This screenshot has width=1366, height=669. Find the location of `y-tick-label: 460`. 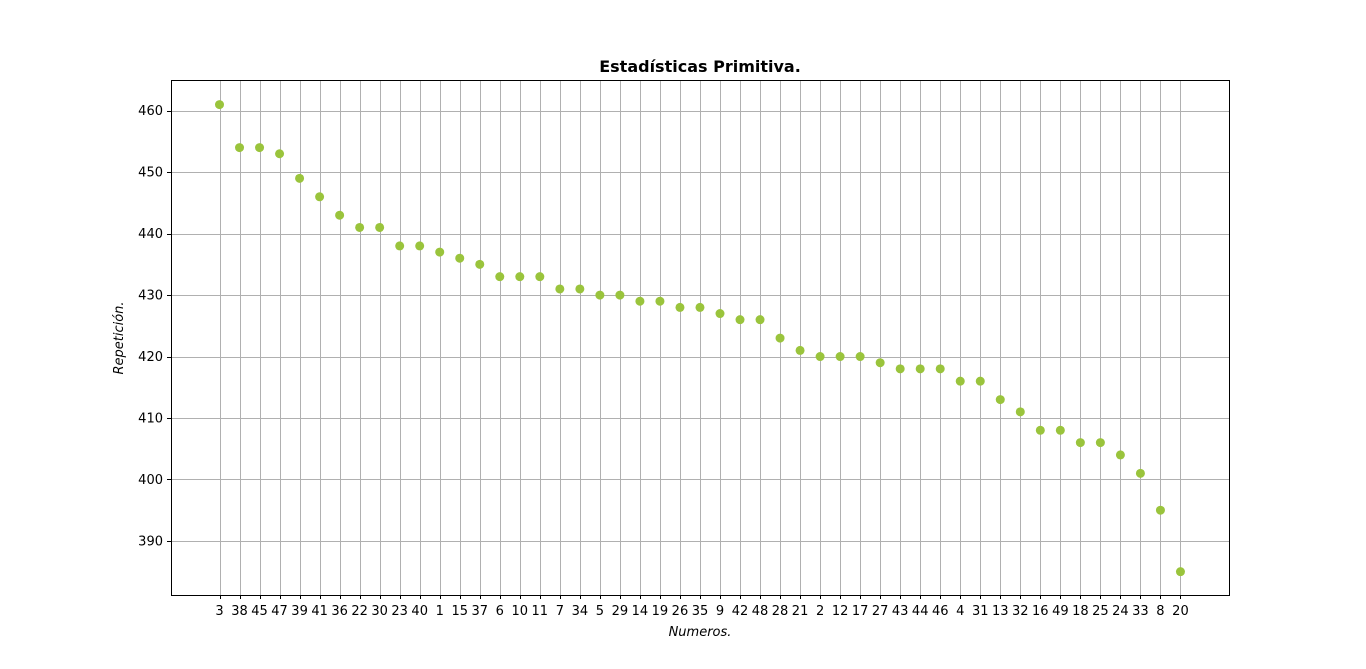

y-tick-label: 460 is located at coordinates (150, 111).